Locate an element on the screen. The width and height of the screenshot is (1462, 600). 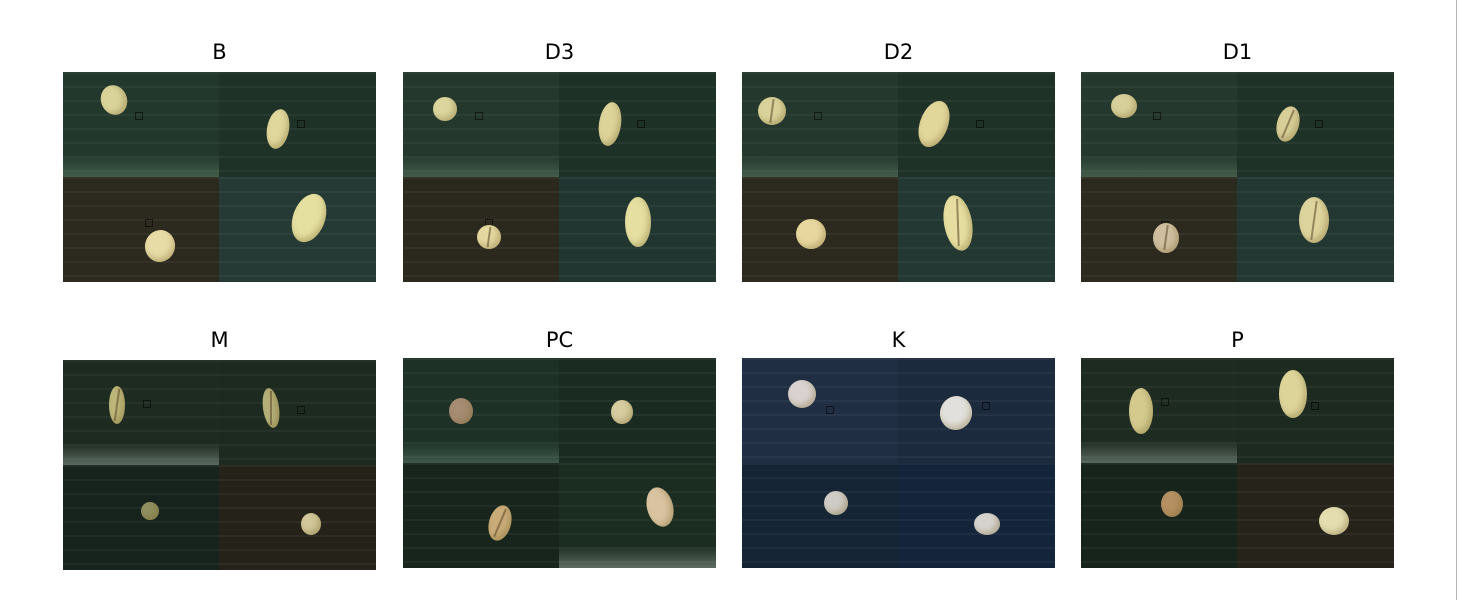
panel-title: P is located at coordinates (1237, 340).